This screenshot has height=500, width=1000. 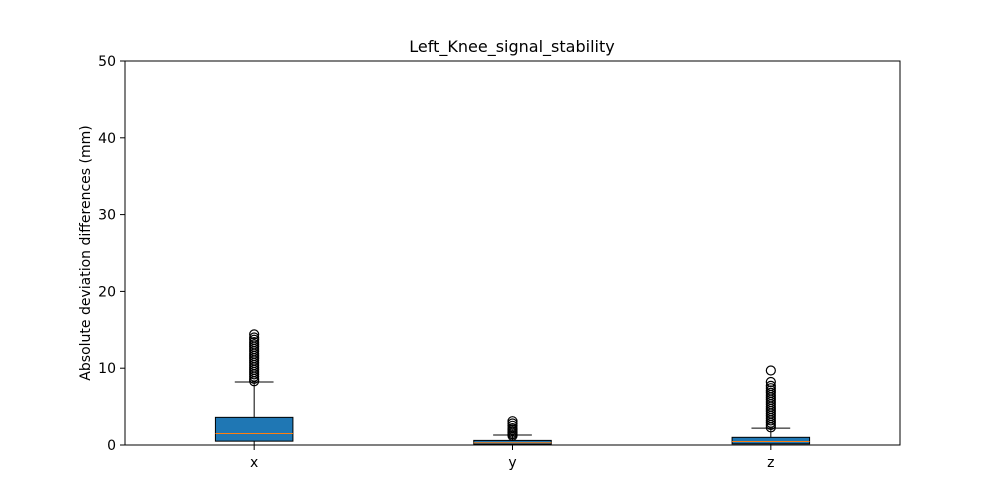 I want to click on y-tick-label: 30, so click(x=107, y=216).